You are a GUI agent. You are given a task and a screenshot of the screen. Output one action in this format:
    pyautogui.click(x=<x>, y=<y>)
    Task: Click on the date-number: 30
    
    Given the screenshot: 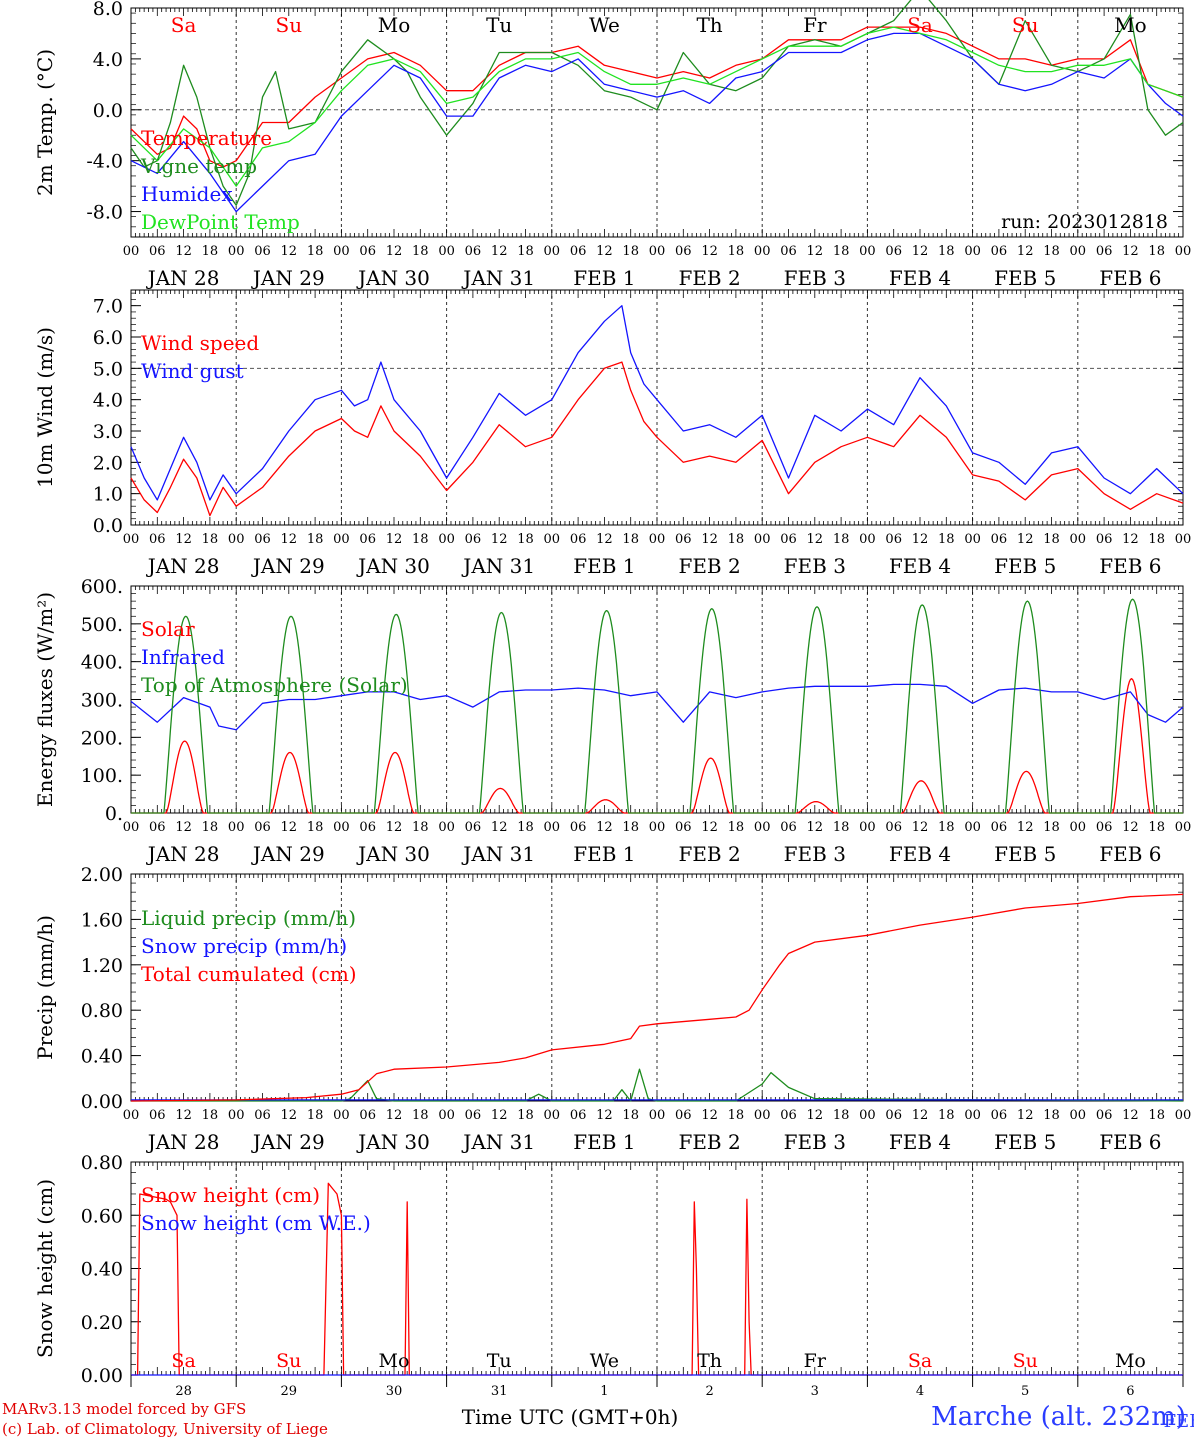 What is the action you would take?
    pyautogui.click(x=394, y=1391)
    